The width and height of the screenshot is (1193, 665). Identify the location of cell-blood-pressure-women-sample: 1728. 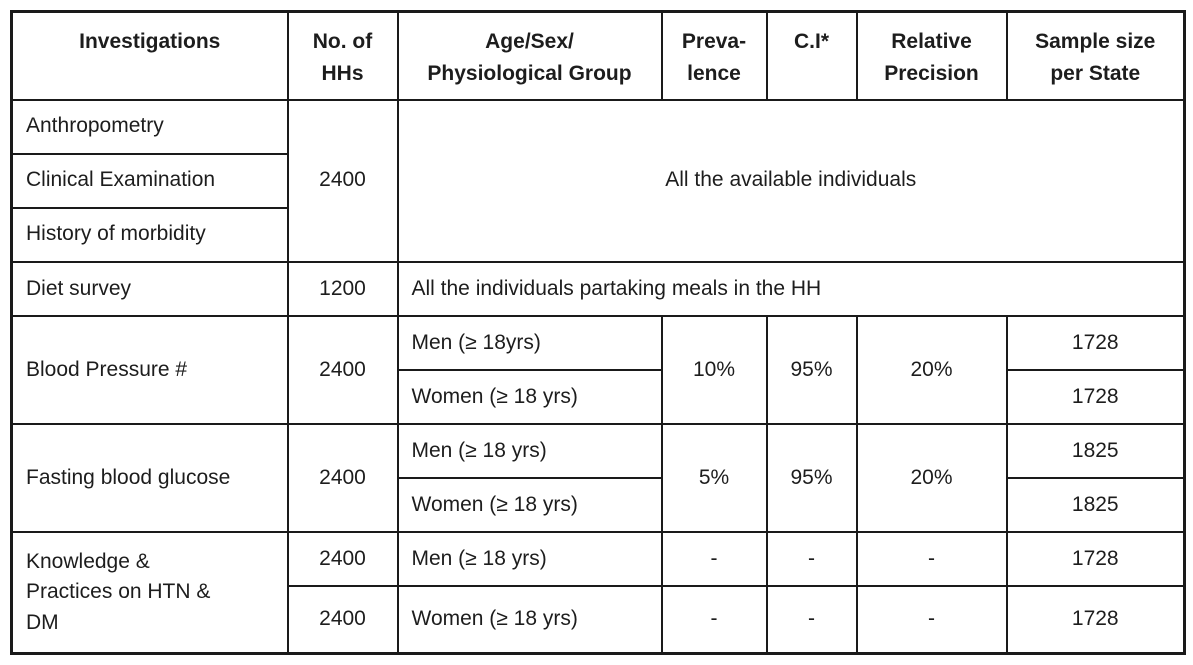
(1095, 396).